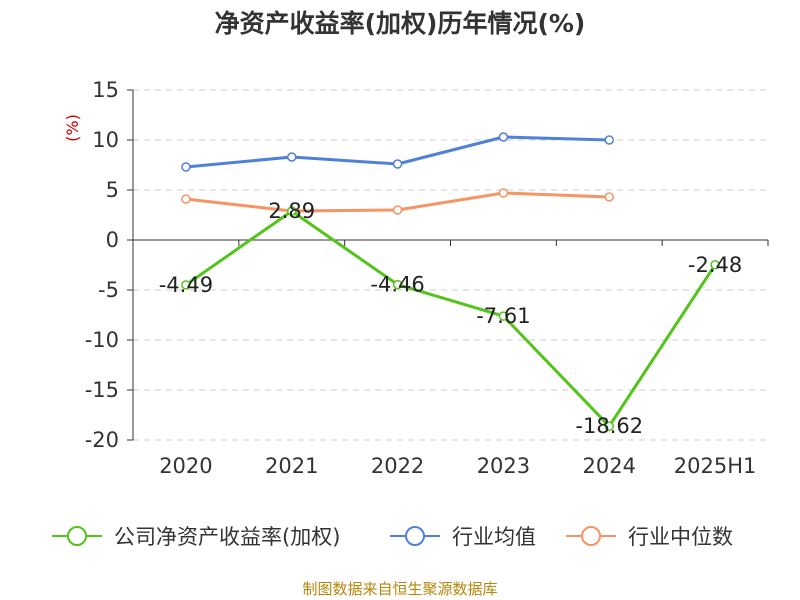 The image size is (800, 600). I want to click on y-tick-label: 5, so click(112, 190).